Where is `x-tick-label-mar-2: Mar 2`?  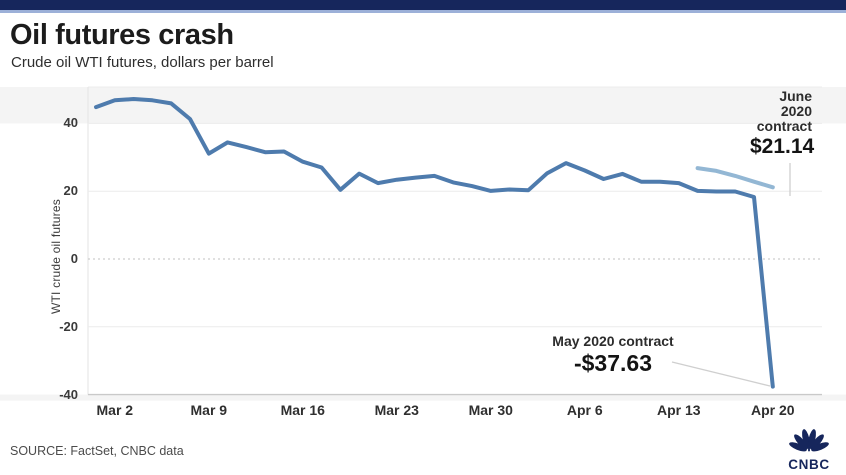
x-tick-label-mar-2: Mar 2 is located at coordinates (115, 410).